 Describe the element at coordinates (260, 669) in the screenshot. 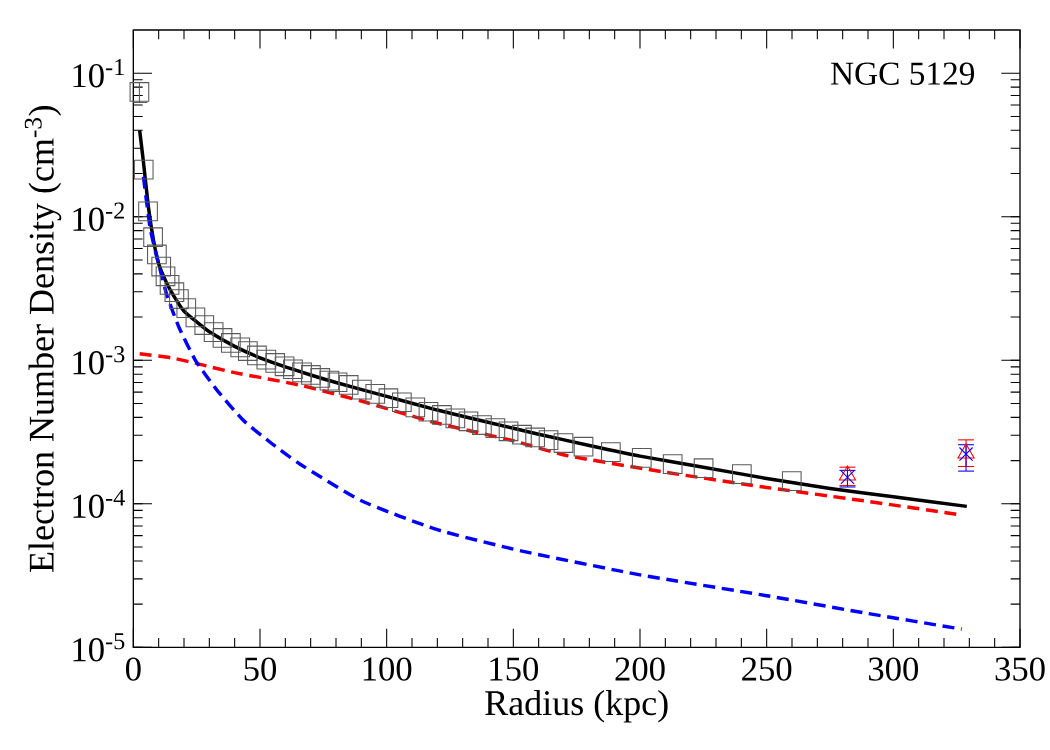

I see `x-tick-label: 50` at that location.